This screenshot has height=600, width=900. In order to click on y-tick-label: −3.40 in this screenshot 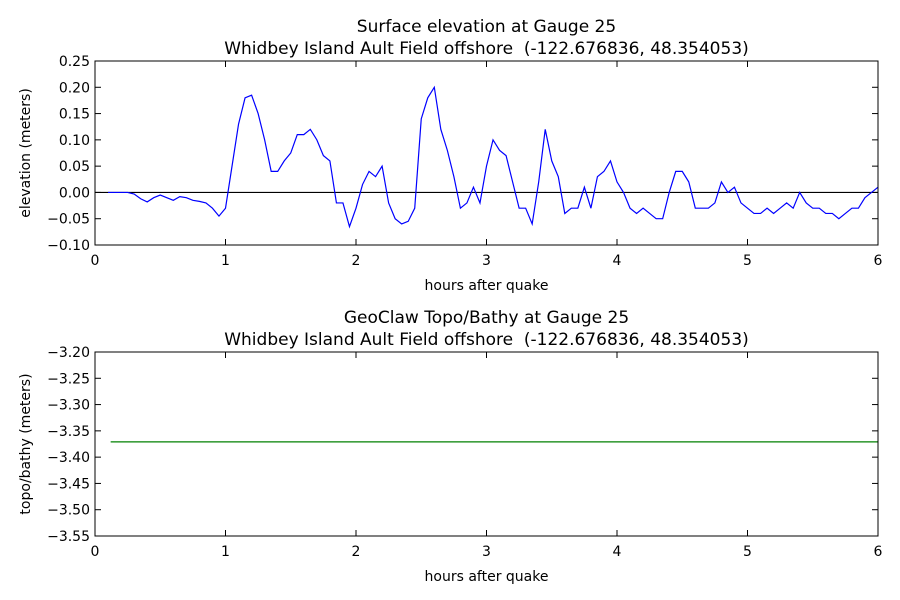, I will do `click(68, 458)`.